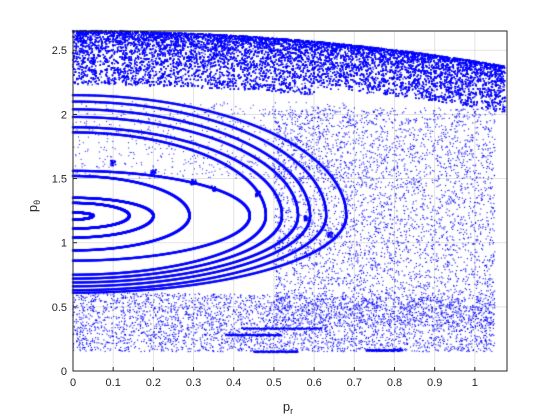 The width and height of the screenshot is (560, 420). I want to click on x-axis-label-main: p, so click(286, 406).